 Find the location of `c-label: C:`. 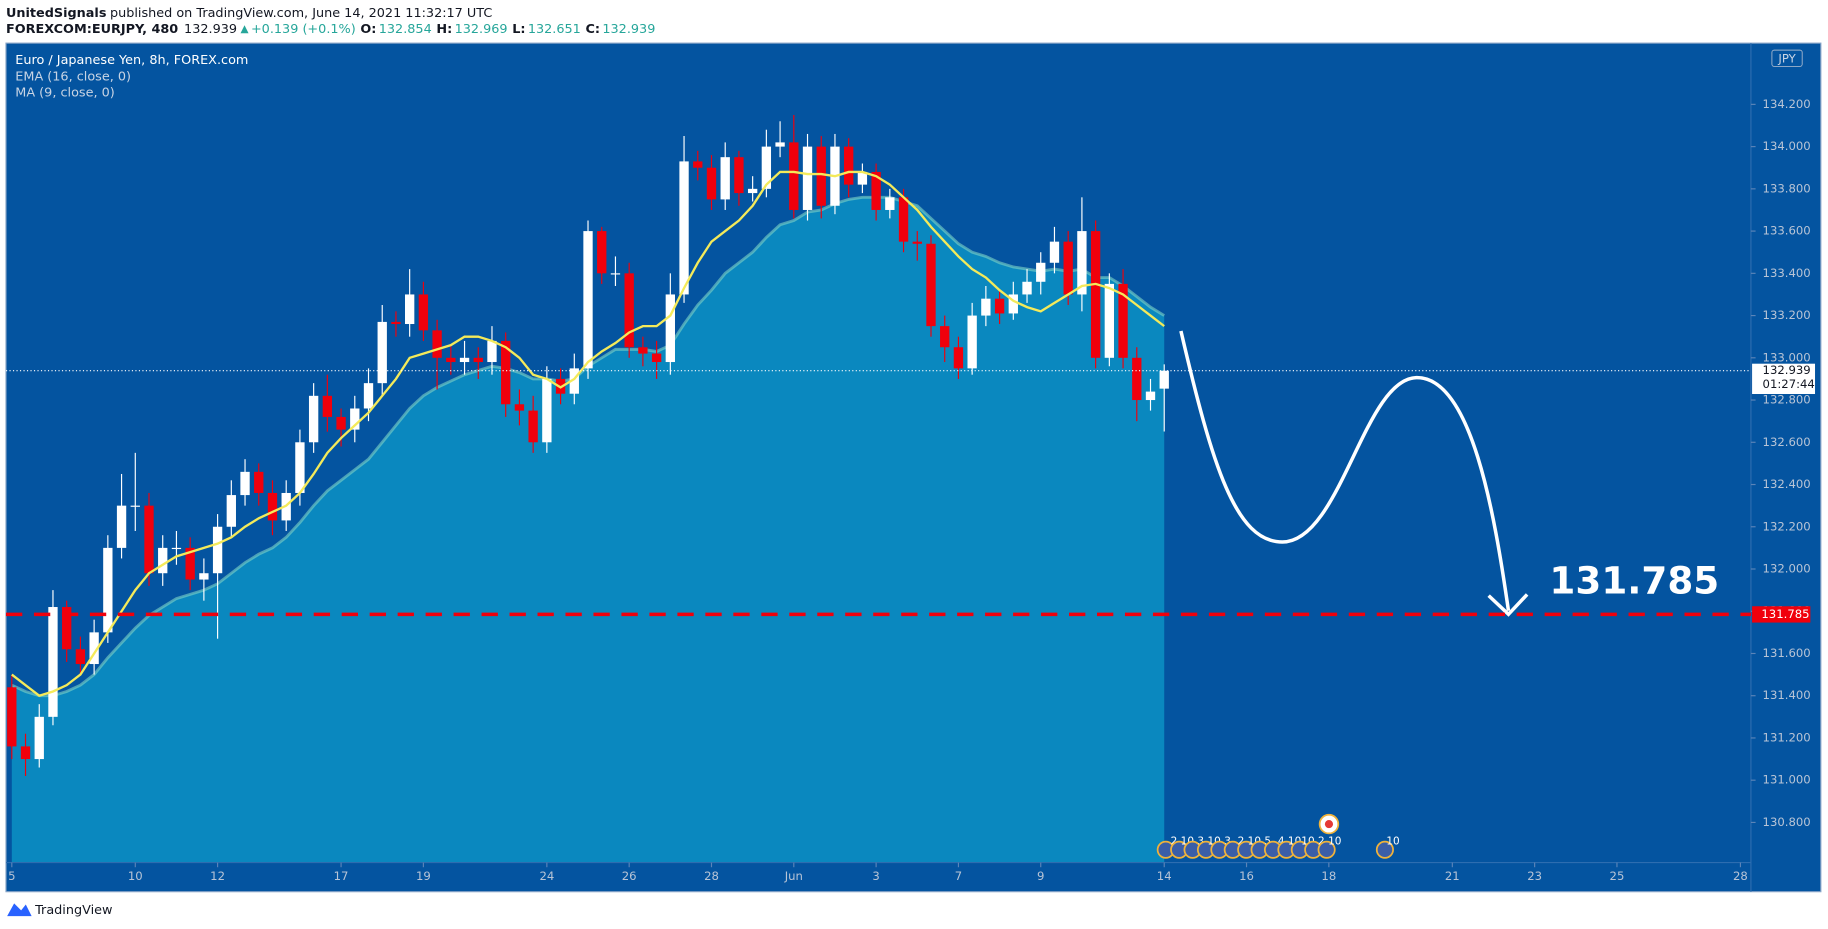

c-label: C: is located at coordinates (593, 29).